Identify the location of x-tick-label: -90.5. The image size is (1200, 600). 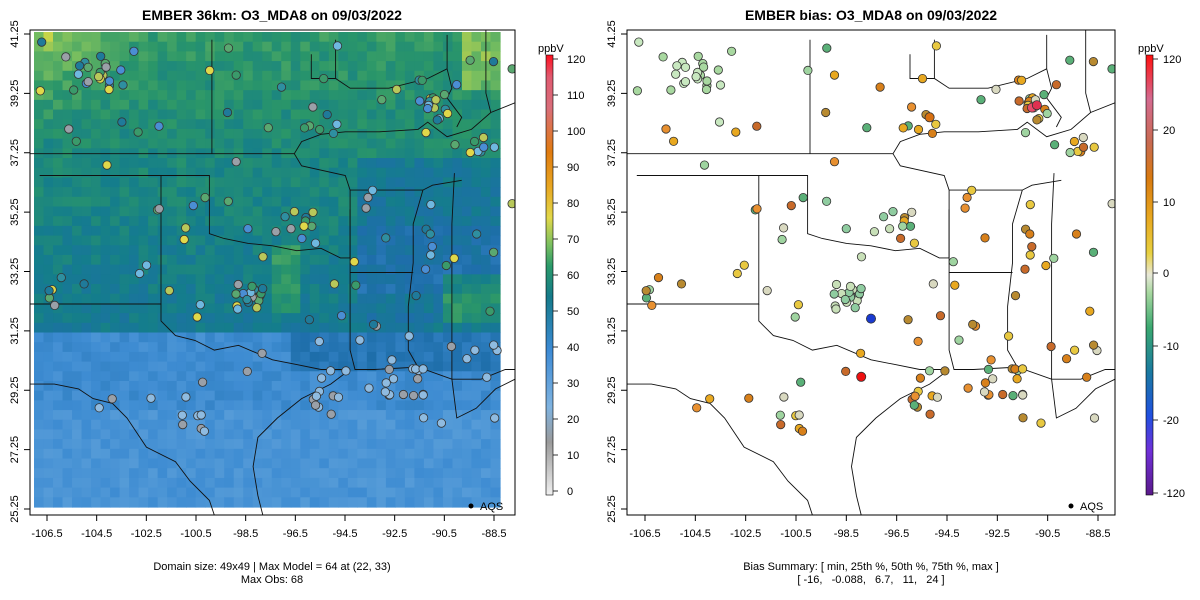
(1047, 534).